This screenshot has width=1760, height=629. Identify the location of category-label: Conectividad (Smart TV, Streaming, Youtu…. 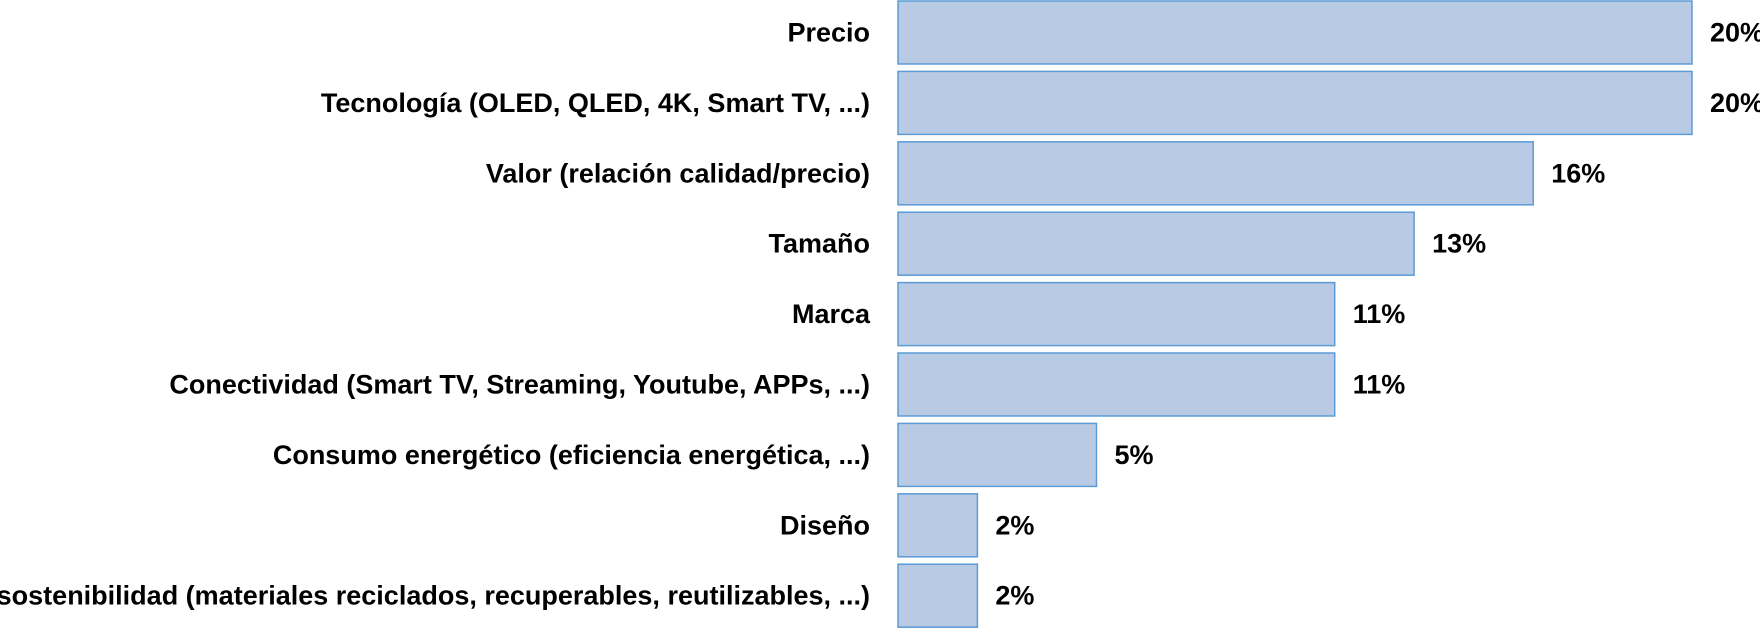
(519, 385).